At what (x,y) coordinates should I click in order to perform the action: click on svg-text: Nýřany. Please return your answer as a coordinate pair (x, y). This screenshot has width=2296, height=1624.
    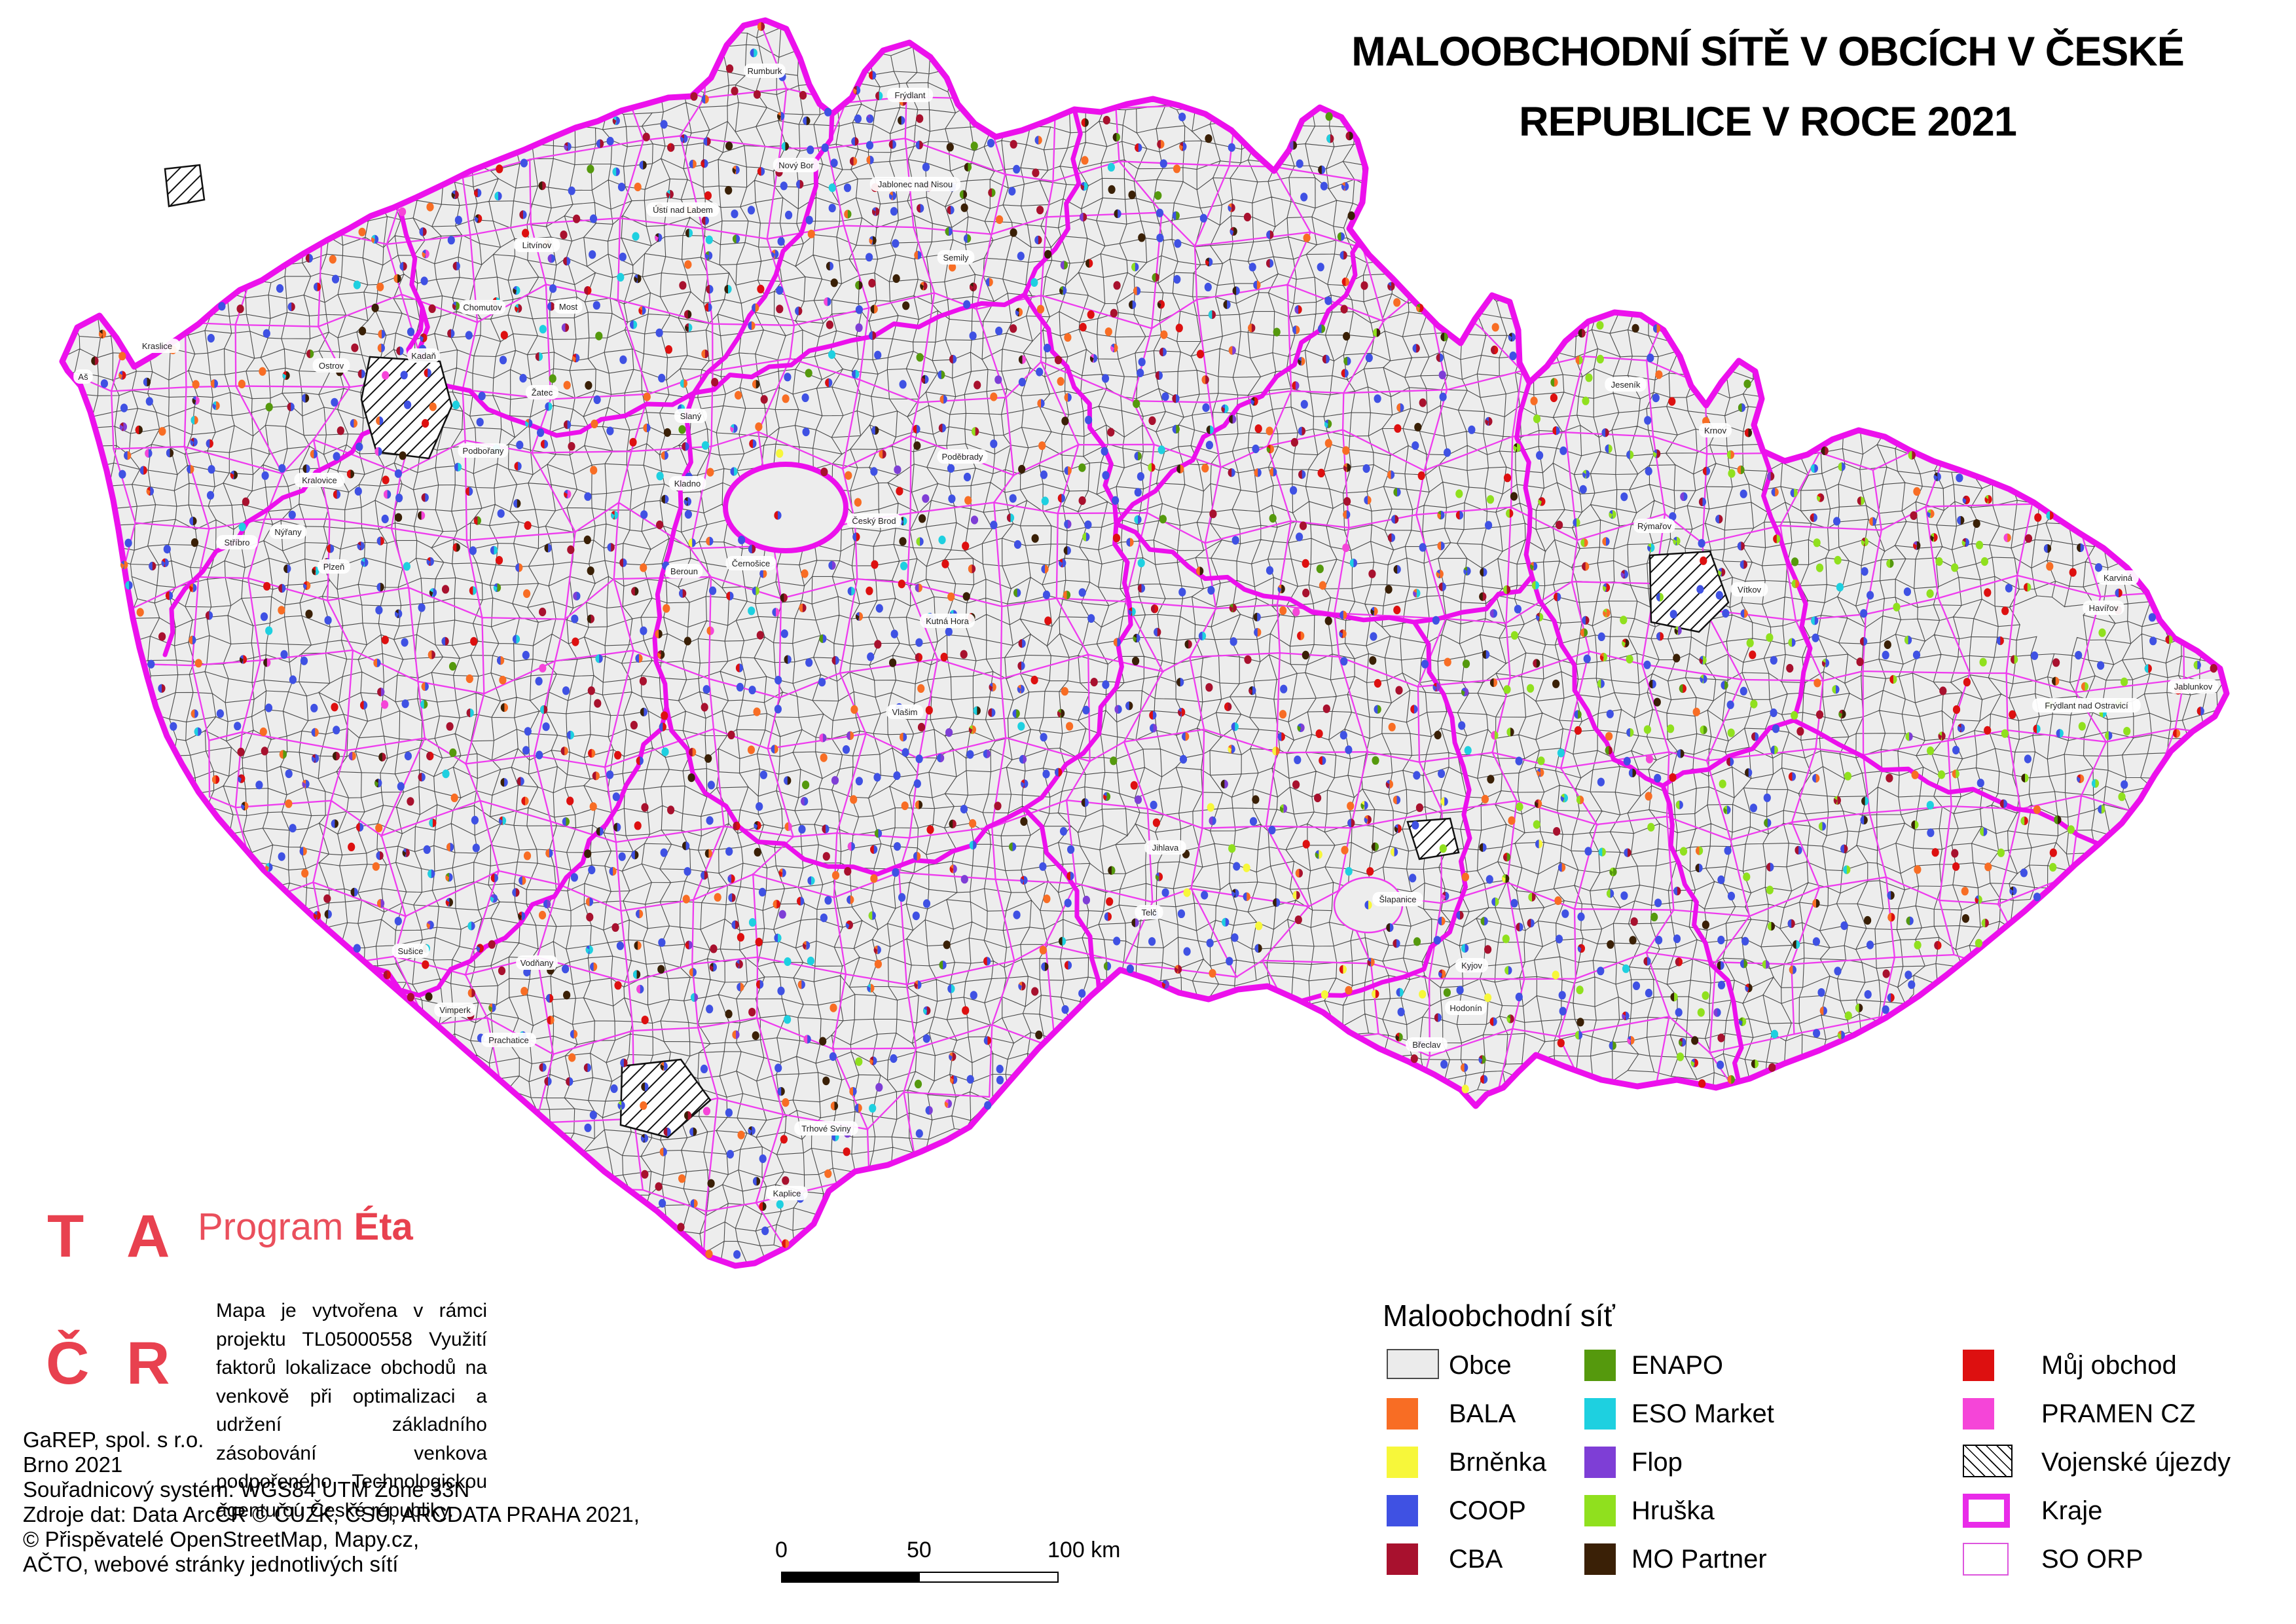
    Looking at the image, I should click on (288, 532).